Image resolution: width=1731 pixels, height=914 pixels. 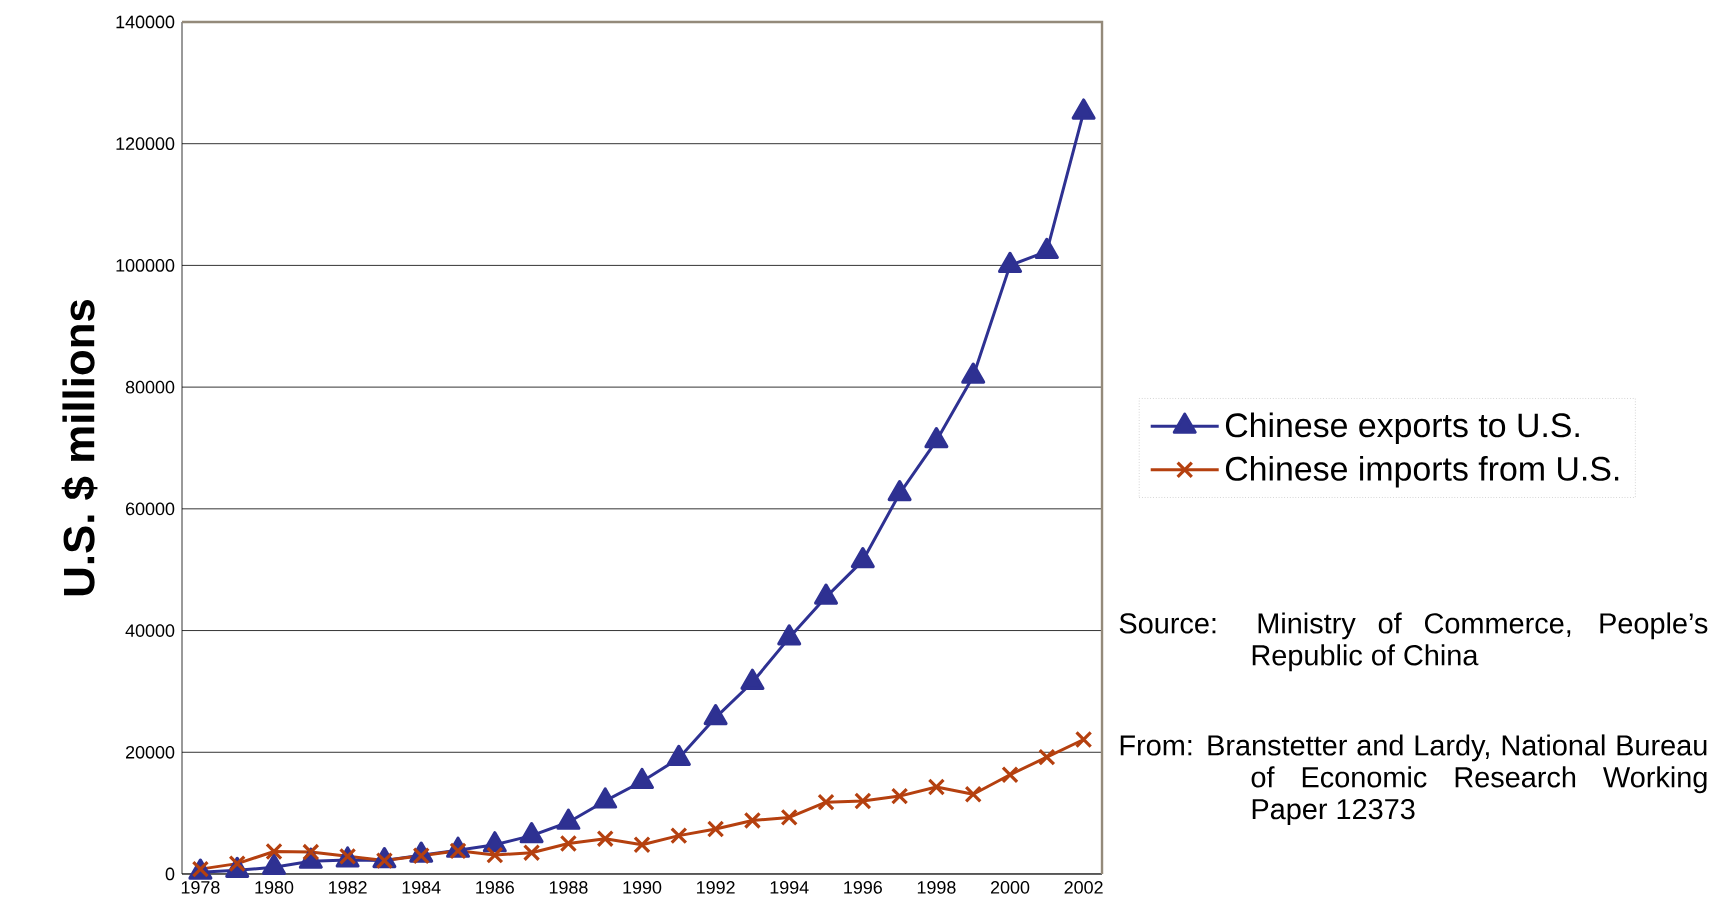 I want to click on y-tick-label: 100000, so click(x=145, y=265).